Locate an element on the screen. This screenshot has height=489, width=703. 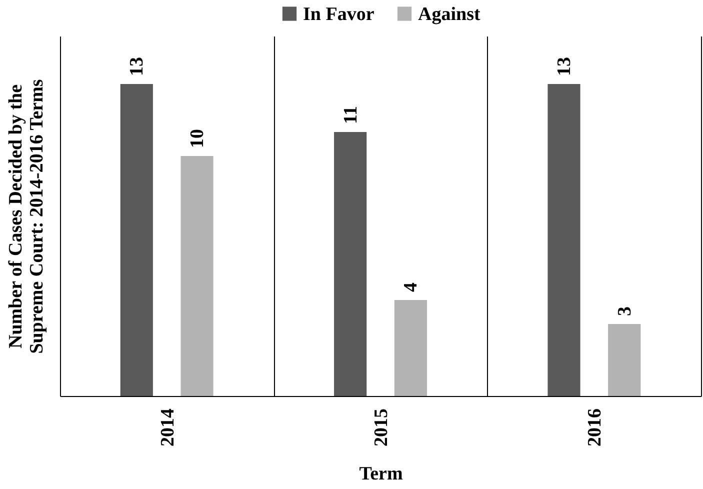
x-tick-label: 2015 is located at coordinates (381, 427).